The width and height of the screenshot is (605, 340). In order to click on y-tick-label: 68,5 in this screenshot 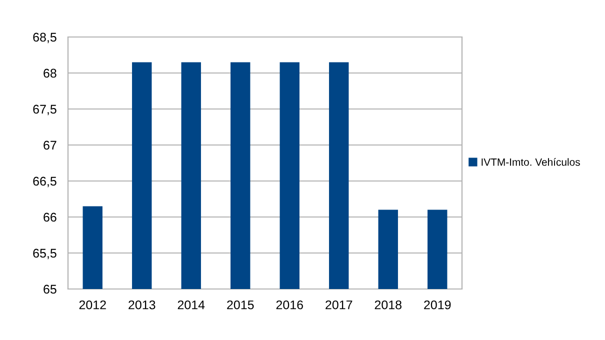, I will do `click(44, 38)`.